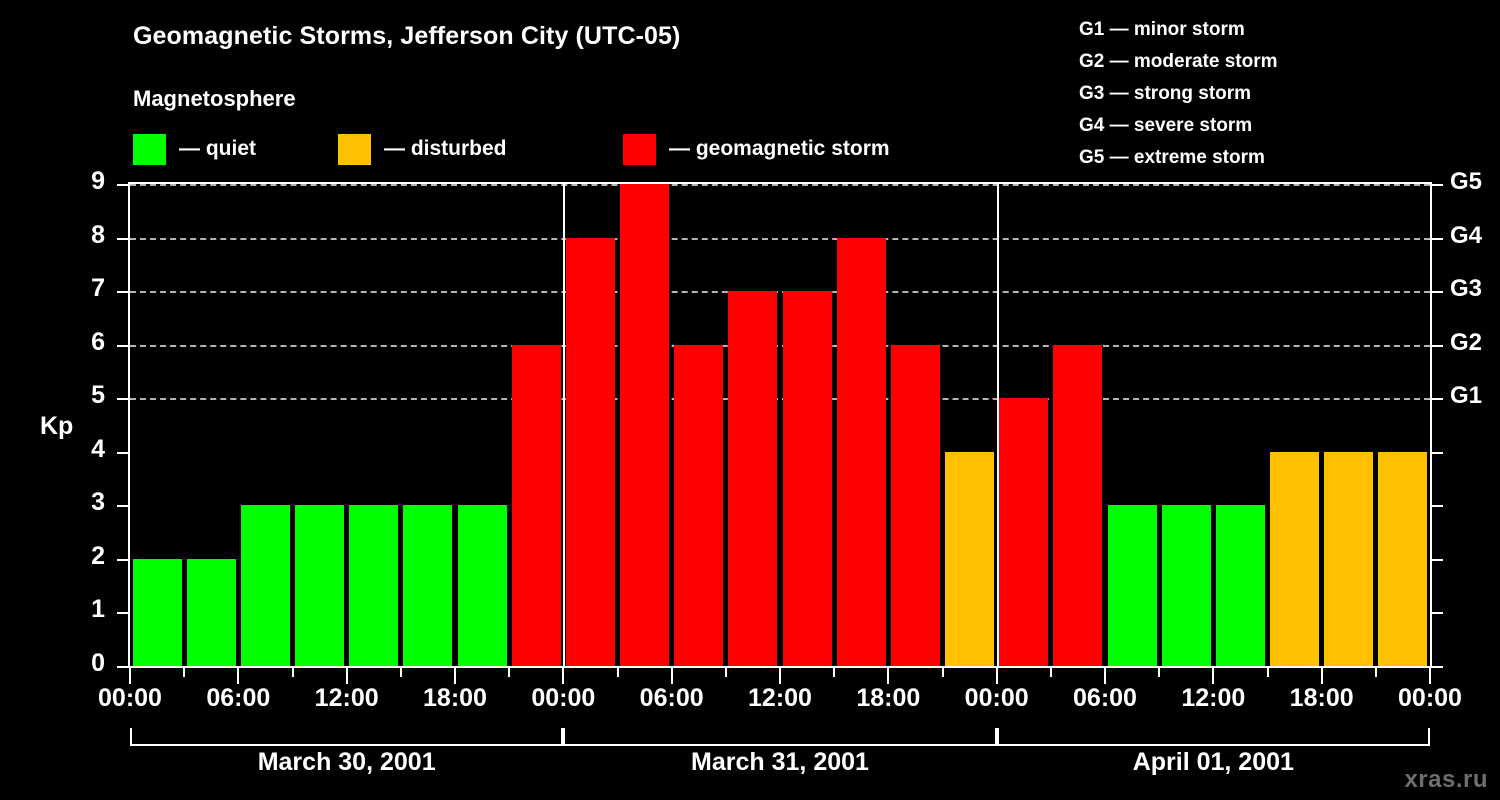 This screenshot has width=1500, height=800. Describe the element at coordinates (1437, 185) in the screenshot. I see `g-tick-G5` at that location.